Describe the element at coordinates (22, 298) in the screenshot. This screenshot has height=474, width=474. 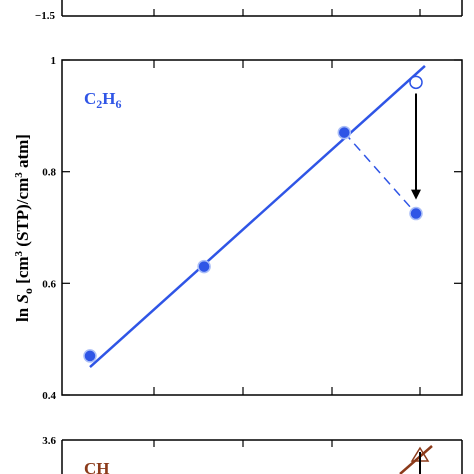
I see `y-axis-label-s: S` at that location.